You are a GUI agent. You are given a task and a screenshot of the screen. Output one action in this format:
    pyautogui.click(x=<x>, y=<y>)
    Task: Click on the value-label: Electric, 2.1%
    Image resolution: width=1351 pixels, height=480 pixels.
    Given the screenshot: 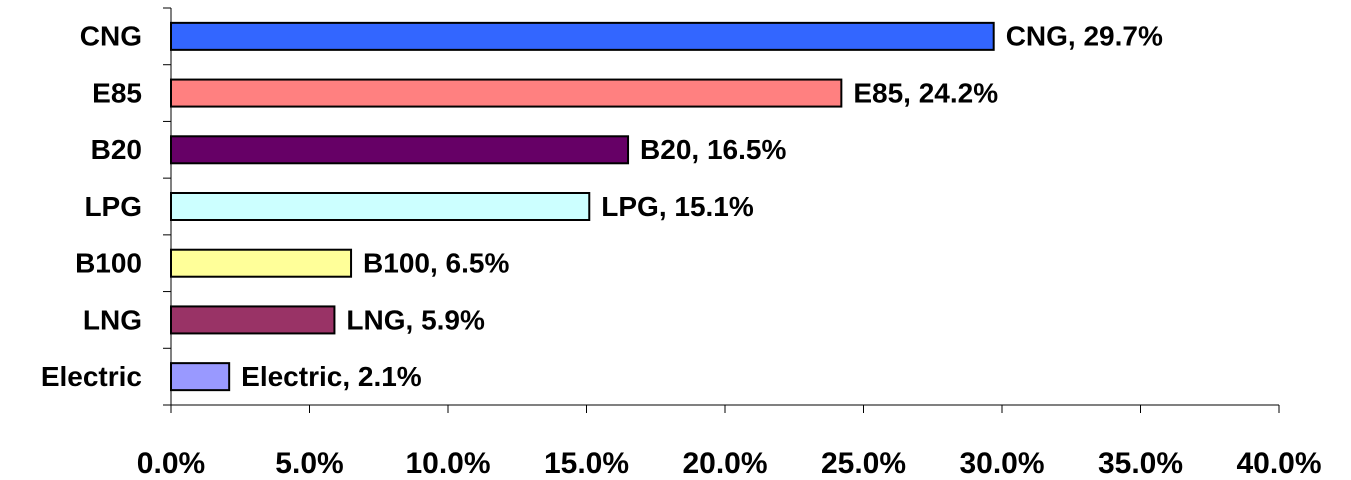 What is the action you would take?
    pyautogui.click(x=331, y=376)
    